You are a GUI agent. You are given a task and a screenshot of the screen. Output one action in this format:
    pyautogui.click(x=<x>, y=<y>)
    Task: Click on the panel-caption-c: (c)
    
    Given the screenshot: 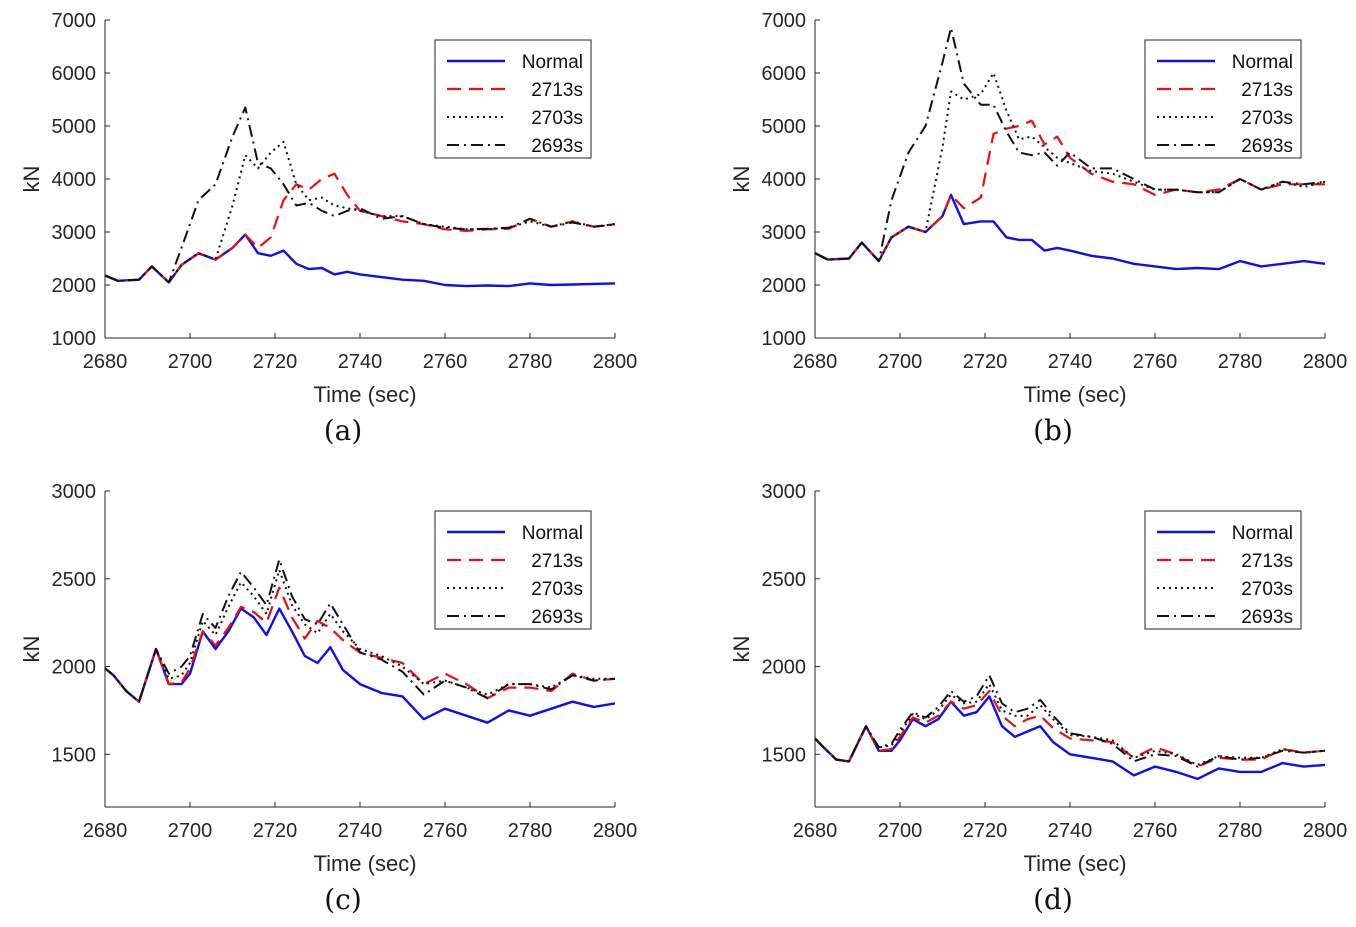 What is the action you would take?
    pyautogui.click(x=343, y=899)
    